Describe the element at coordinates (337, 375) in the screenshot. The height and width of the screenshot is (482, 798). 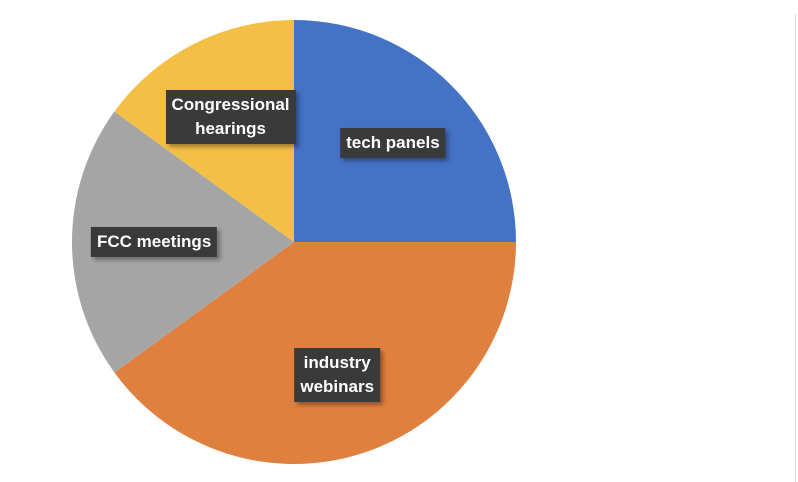
I see `data-label-industry-webinars: industry webinars` at that location.